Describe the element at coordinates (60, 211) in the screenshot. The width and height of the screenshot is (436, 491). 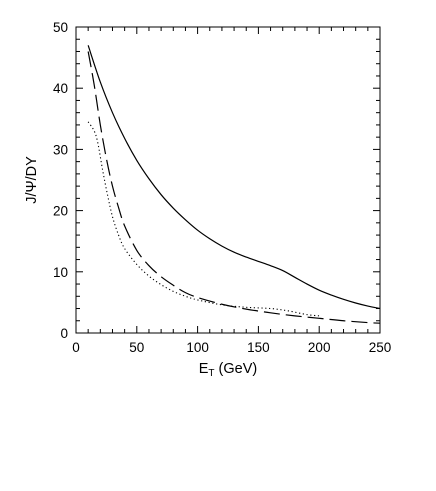
I see `y-tick-label: 20` at that location.